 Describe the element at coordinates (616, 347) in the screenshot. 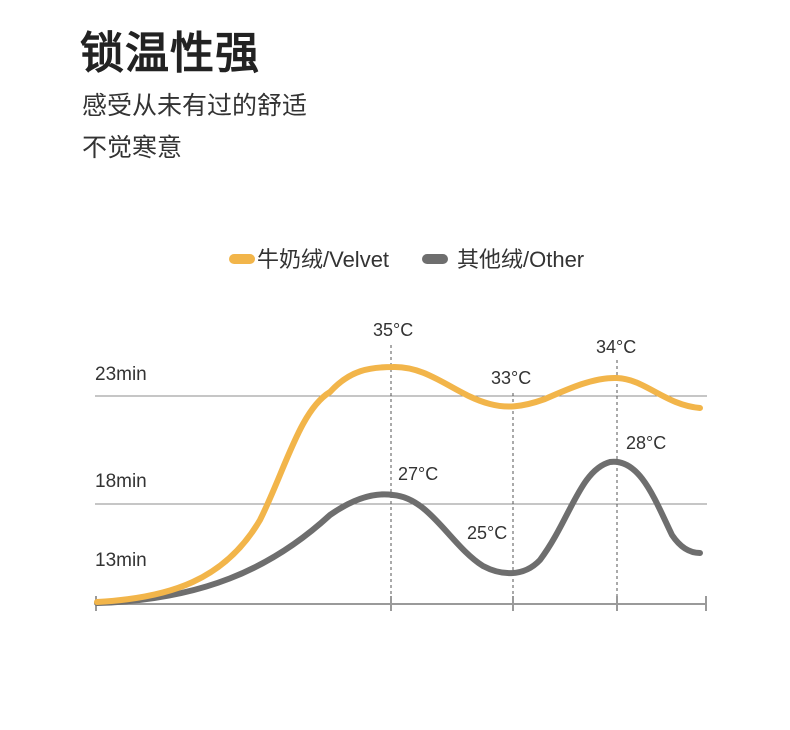

I see `value-label-velvet-3: 34°C` at that location.